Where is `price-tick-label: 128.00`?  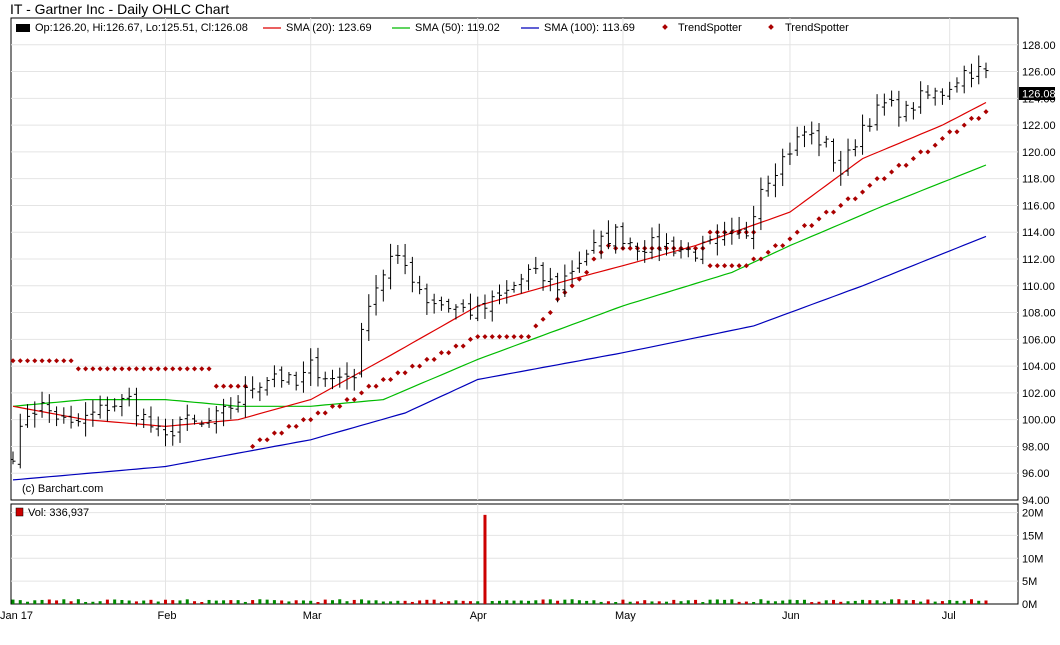
price-tick-label: 128.00 is located at coordinates (1039, 46).